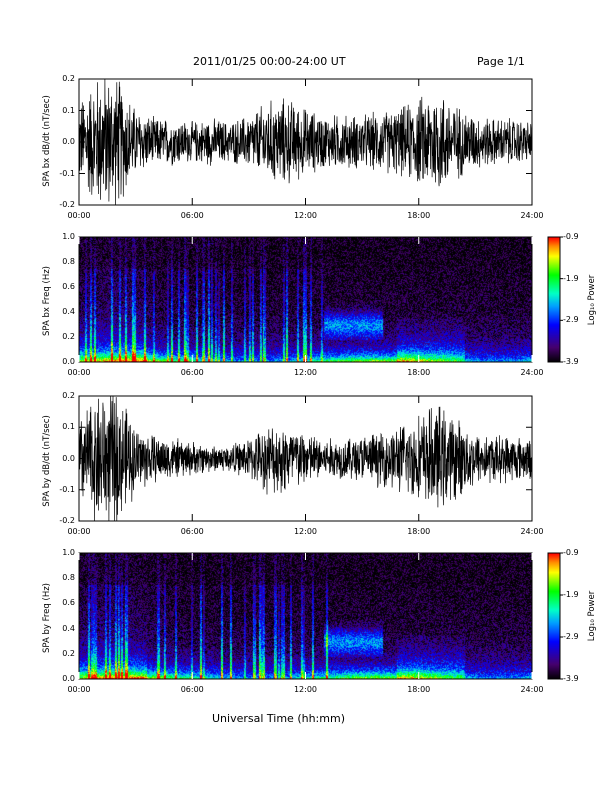 The image size is (612, 792). What do you see at coordinates (67, 173) in the screenshot?
I see `ytick-label-1-1: -0.1` at bounding box center [67, 173].